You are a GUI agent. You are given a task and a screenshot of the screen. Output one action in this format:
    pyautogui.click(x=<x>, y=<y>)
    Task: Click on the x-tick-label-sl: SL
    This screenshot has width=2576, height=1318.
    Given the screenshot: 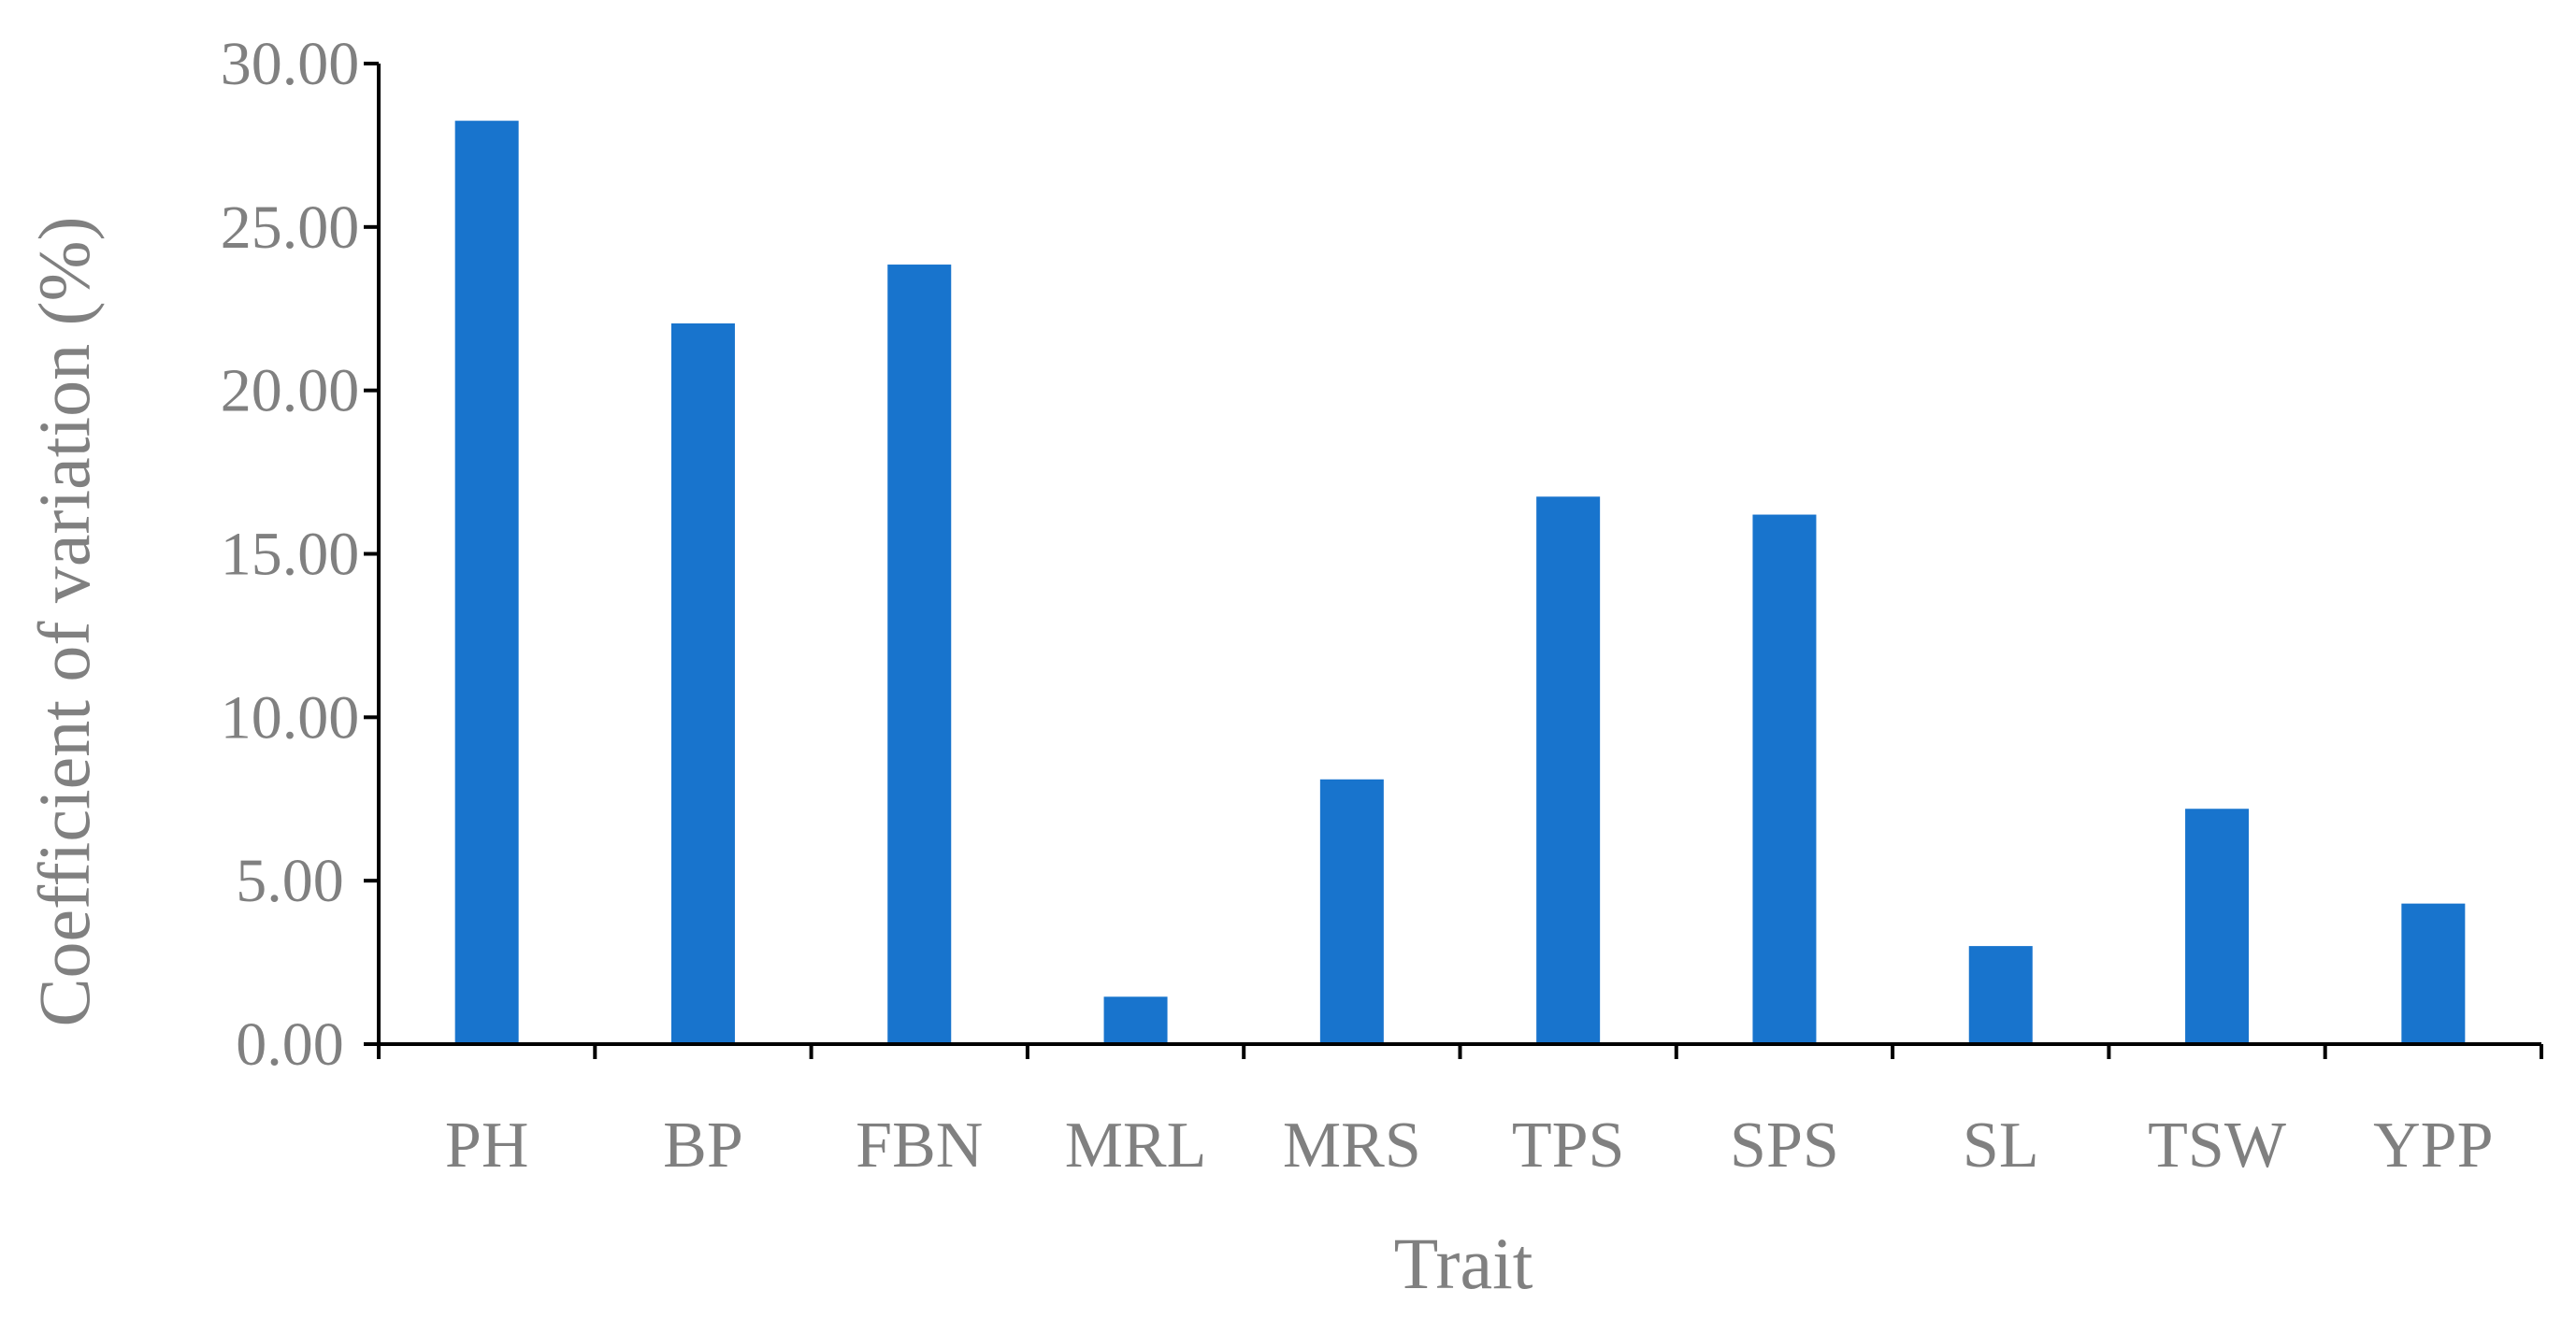 What is the action you would take?
    pyautogui.click(x=2001, y=1146)
    